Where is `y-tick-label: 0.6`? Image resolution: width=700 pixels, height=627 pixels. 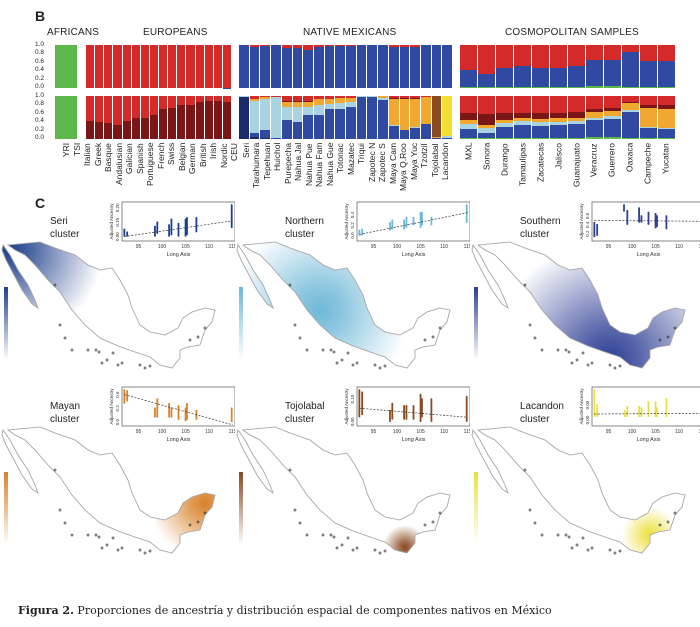 y-tick-label: 0.6 is located at coordinates (39, 61).